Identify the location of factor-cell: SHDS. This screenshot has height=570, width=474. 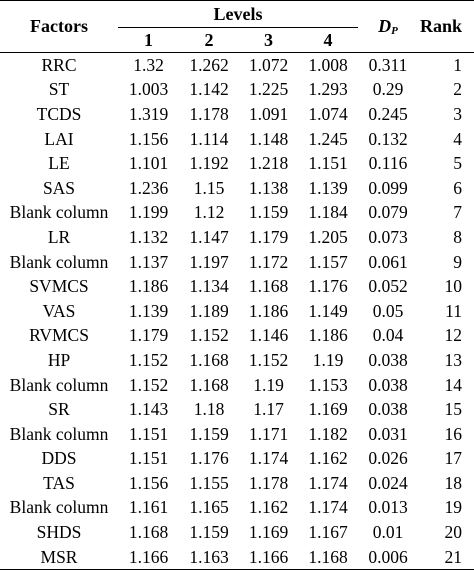
(59, 532).